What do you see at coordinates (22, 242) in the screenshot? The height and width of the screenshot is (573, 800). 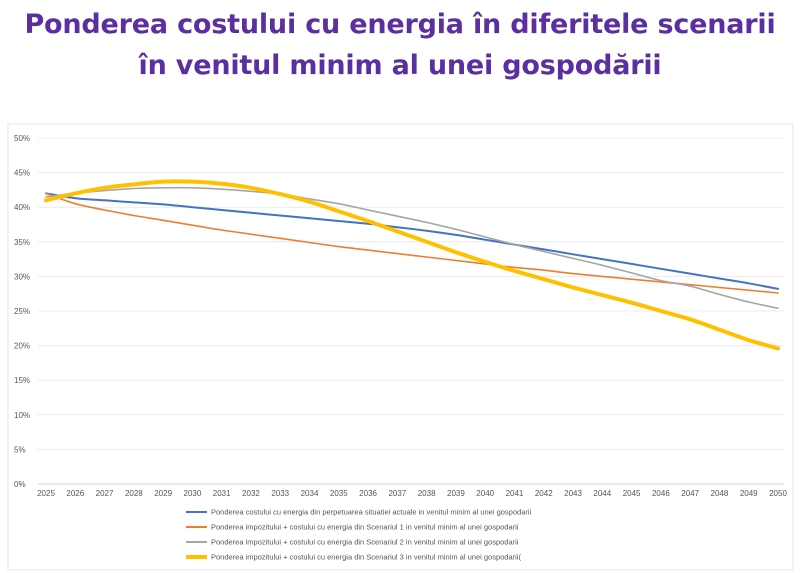 I see `y-tick-label: 35%` at bounding box center [22, 242].